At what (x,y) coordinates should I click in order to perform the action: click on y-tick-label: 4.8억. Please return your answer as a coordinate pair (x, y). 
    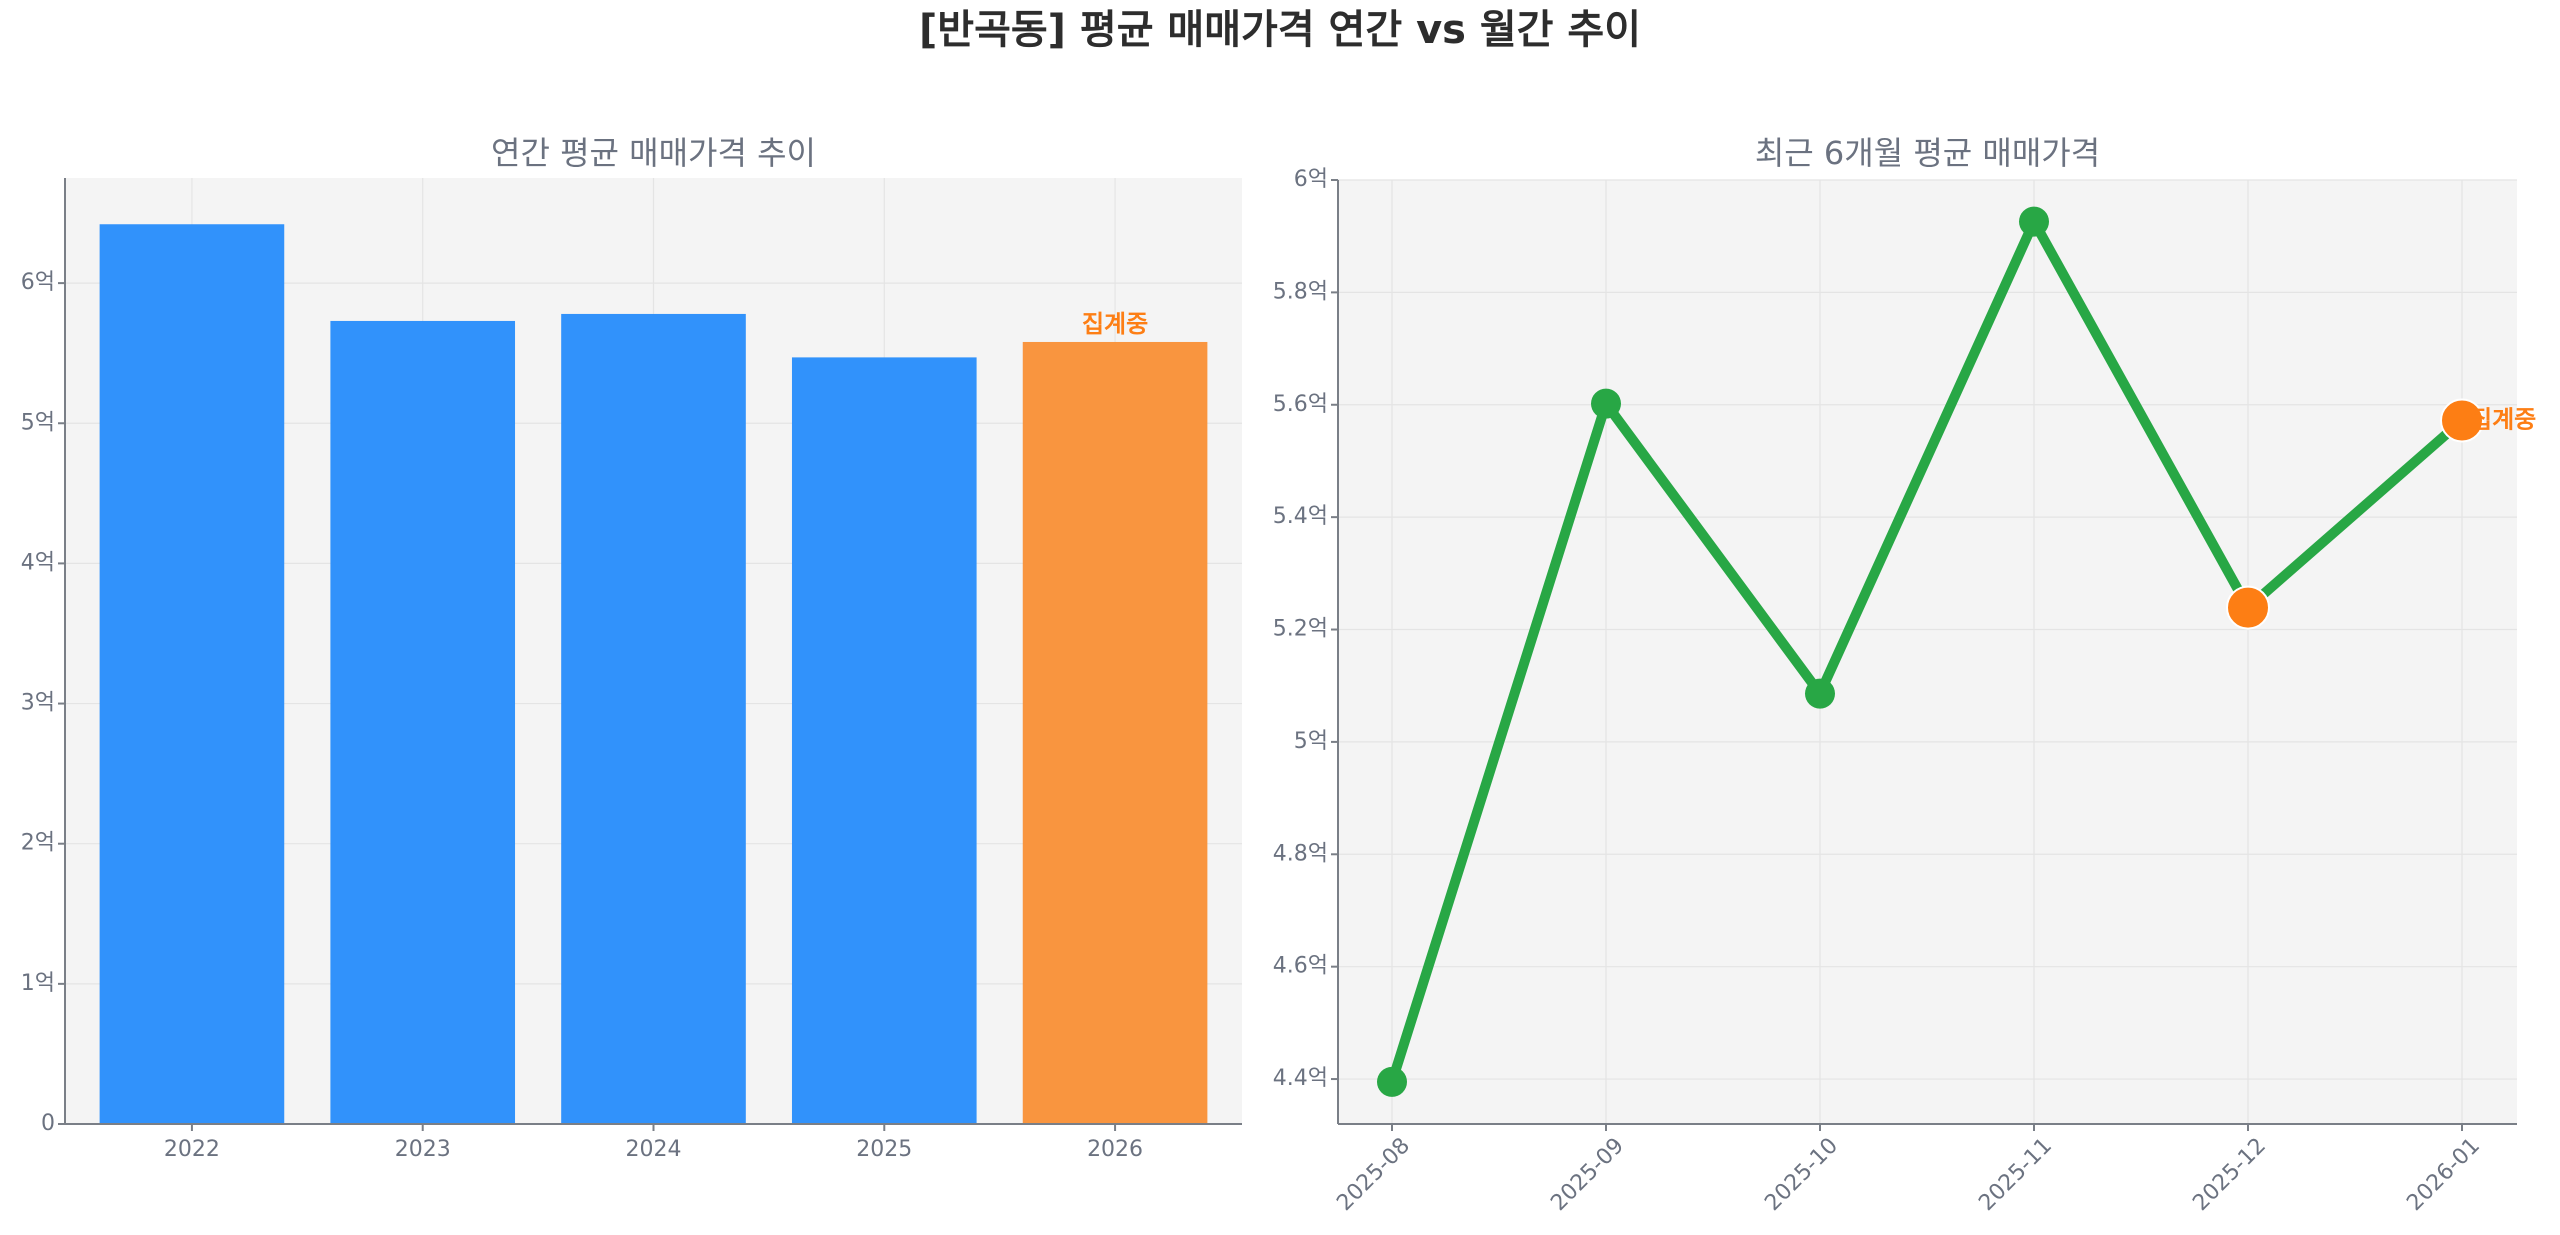
    Looking at the image, I should click on (1300, 853).